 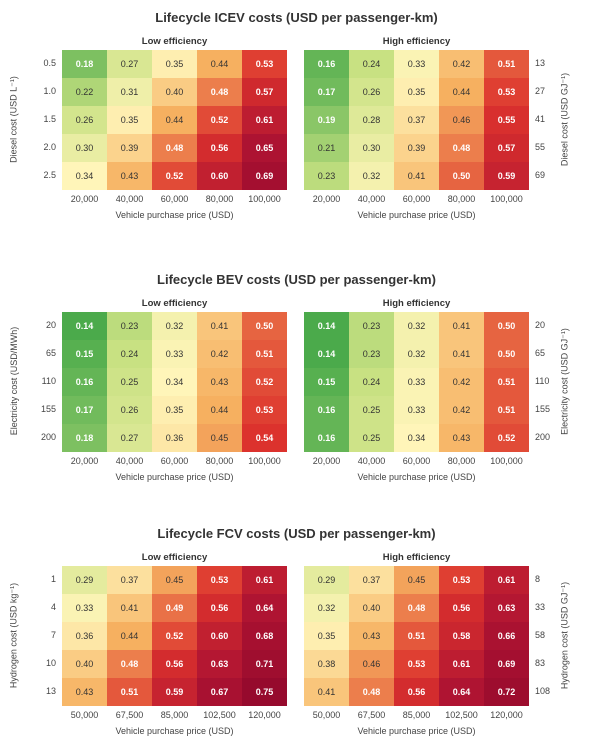 I want to click on heatmap-cell: 0.14, so click(x=326, y=326).